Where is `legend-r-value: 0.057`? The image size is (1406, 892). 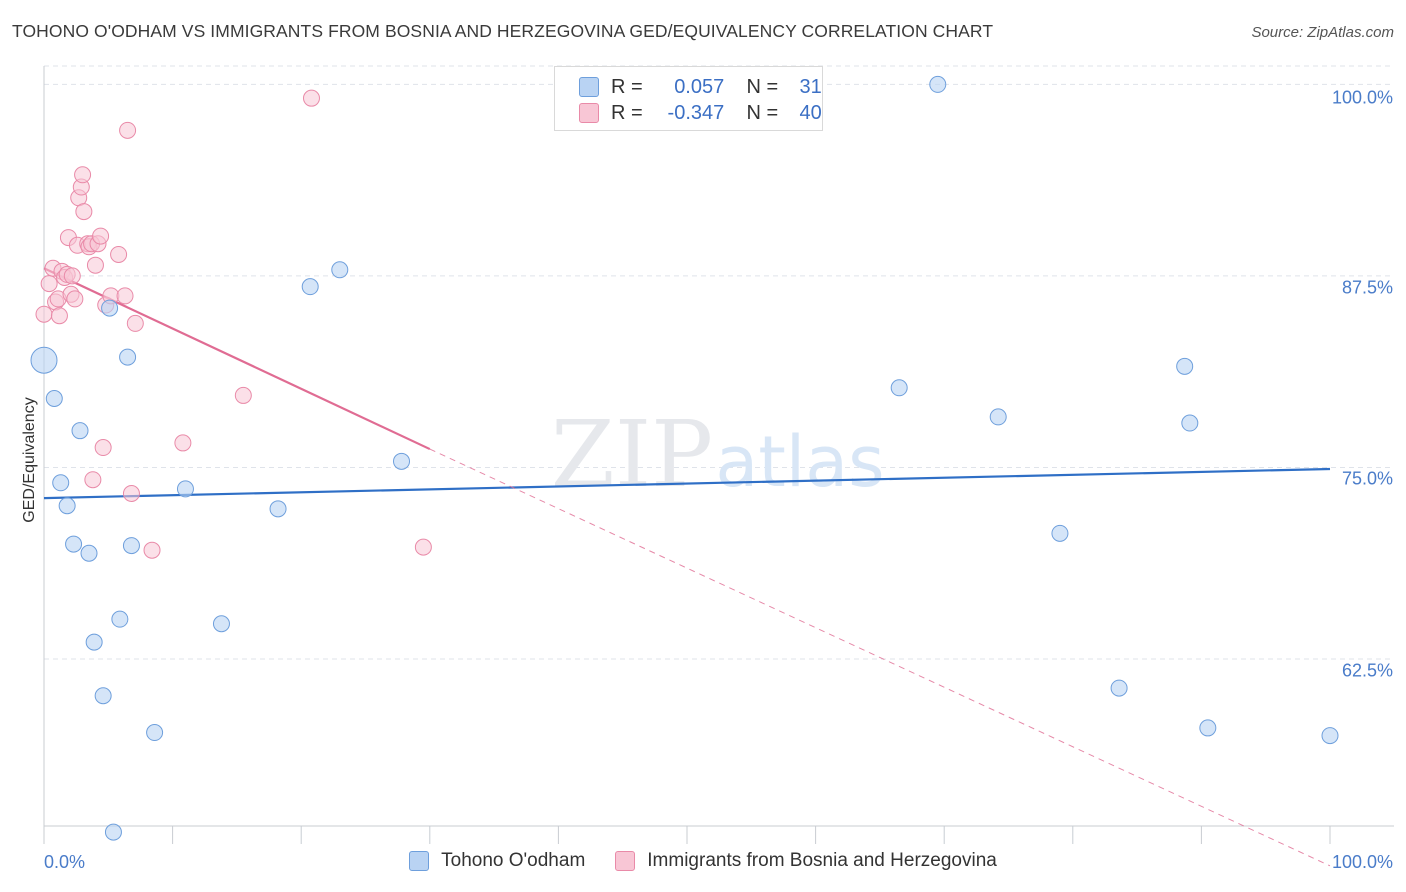 legend-r-value: 0.057 is located at coordinates (699, 86).